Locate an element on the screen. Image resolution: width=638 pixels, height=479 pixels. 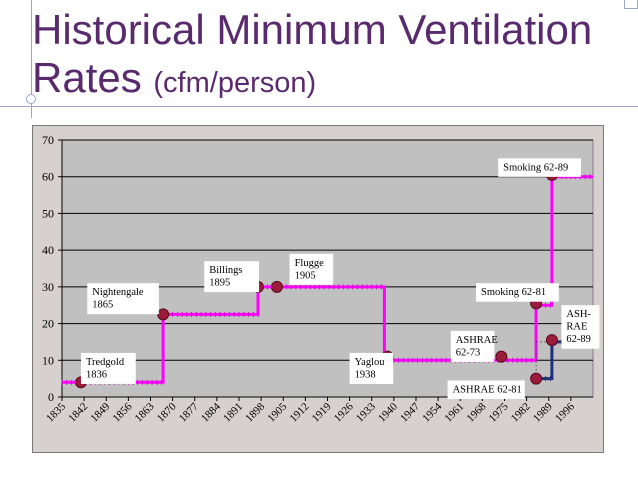
y-tick-label: 60 is located at coordinates (48, 177).